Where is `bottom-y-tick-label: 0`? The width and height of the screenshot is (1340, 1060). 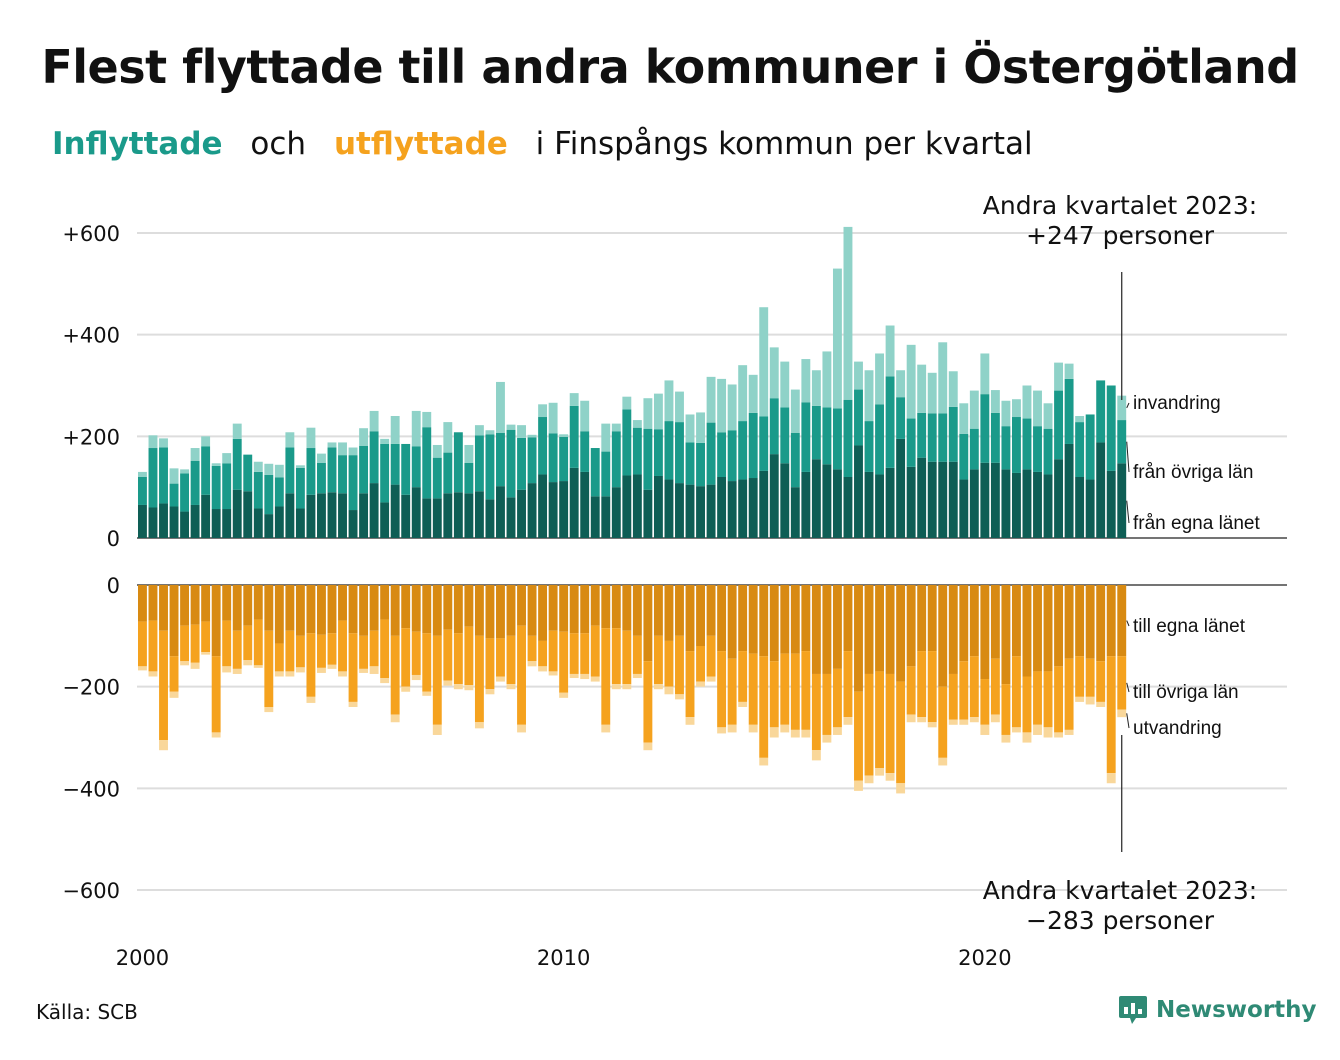
bottom-y-tick-label: 0 is located at coordinates (113, 586).